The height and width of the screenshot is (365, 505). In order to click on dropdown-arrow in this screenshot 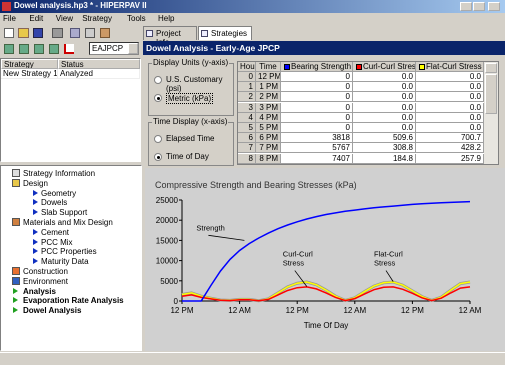, I will do `click(133, 48)`.